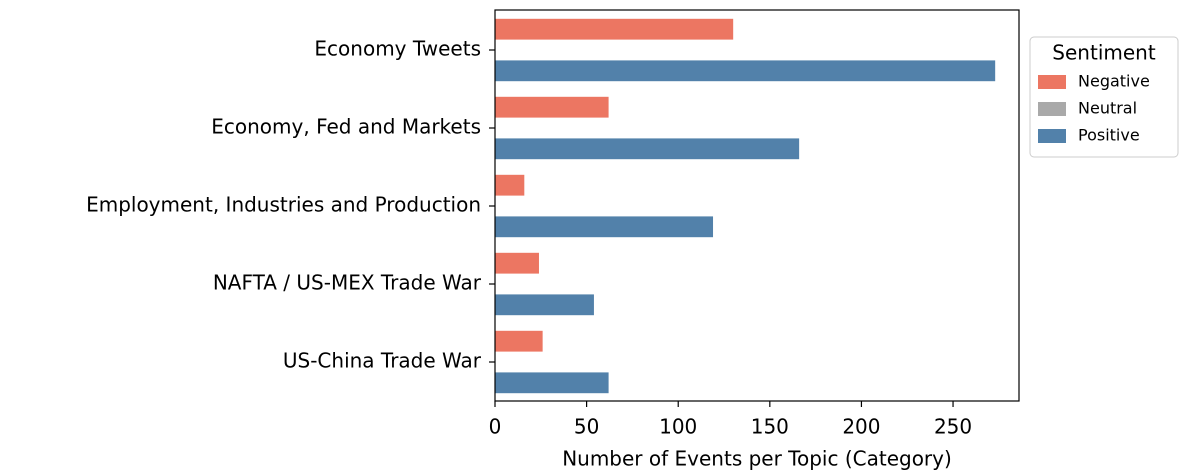 The image size is (1180, 473). What do you see at coordinates (861, 427) in the screenshot?
I see `x-tick-label: 200` at bounding box center [861, 427].